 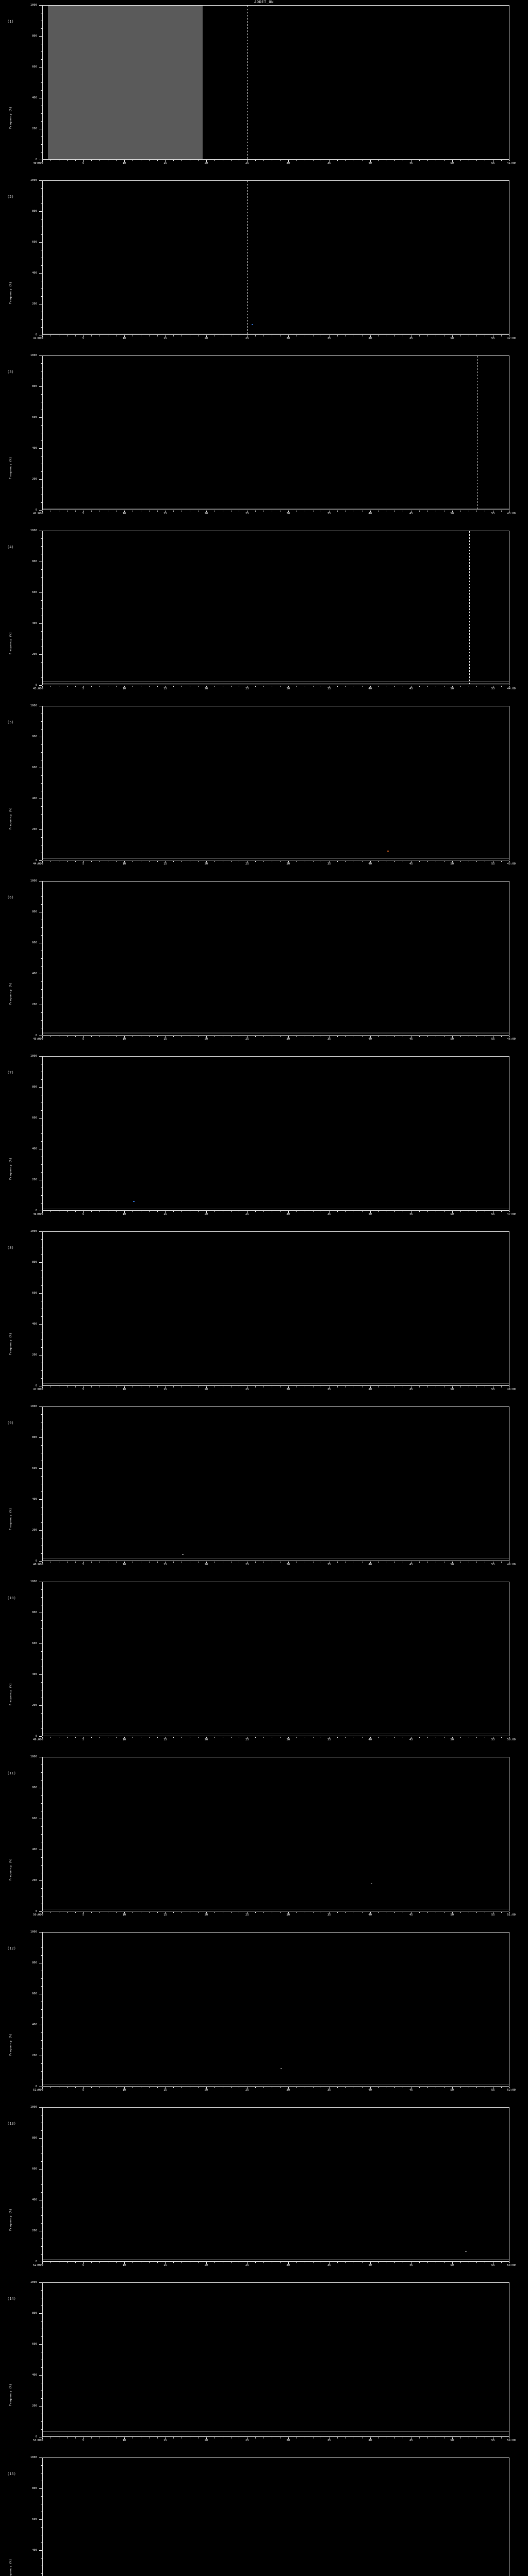 What do you see at coordinates (83, 1564) in the screenshot?
I see `x-tick-label: 5` at bounding box center [83, 1564].